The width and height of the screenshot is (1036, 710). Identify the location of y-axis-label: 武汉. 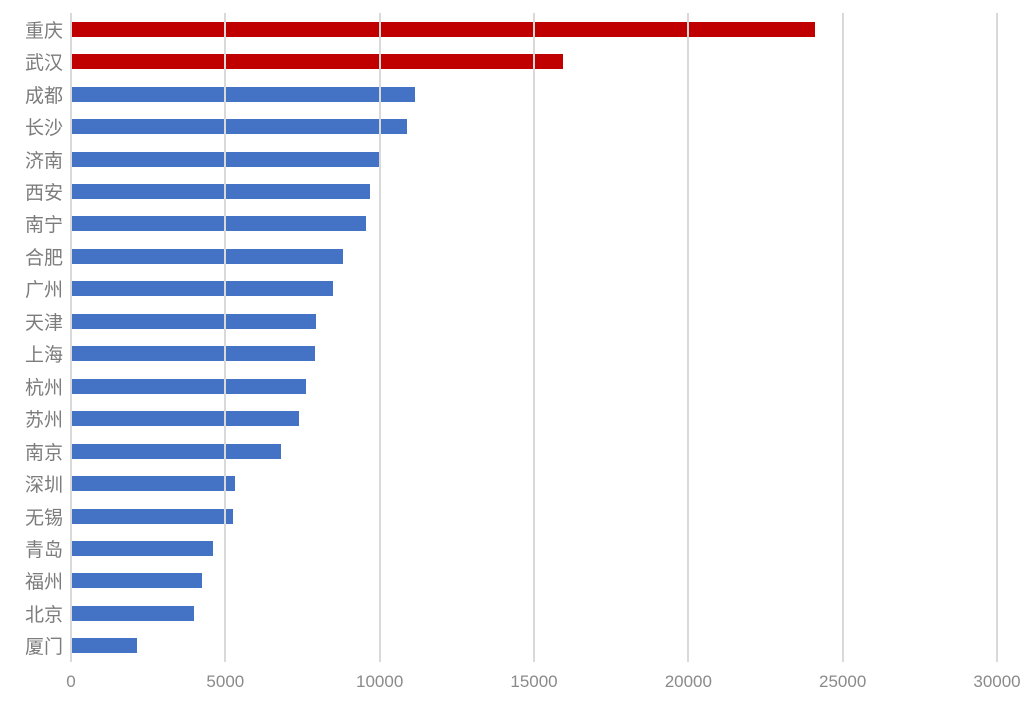
(43, 64).